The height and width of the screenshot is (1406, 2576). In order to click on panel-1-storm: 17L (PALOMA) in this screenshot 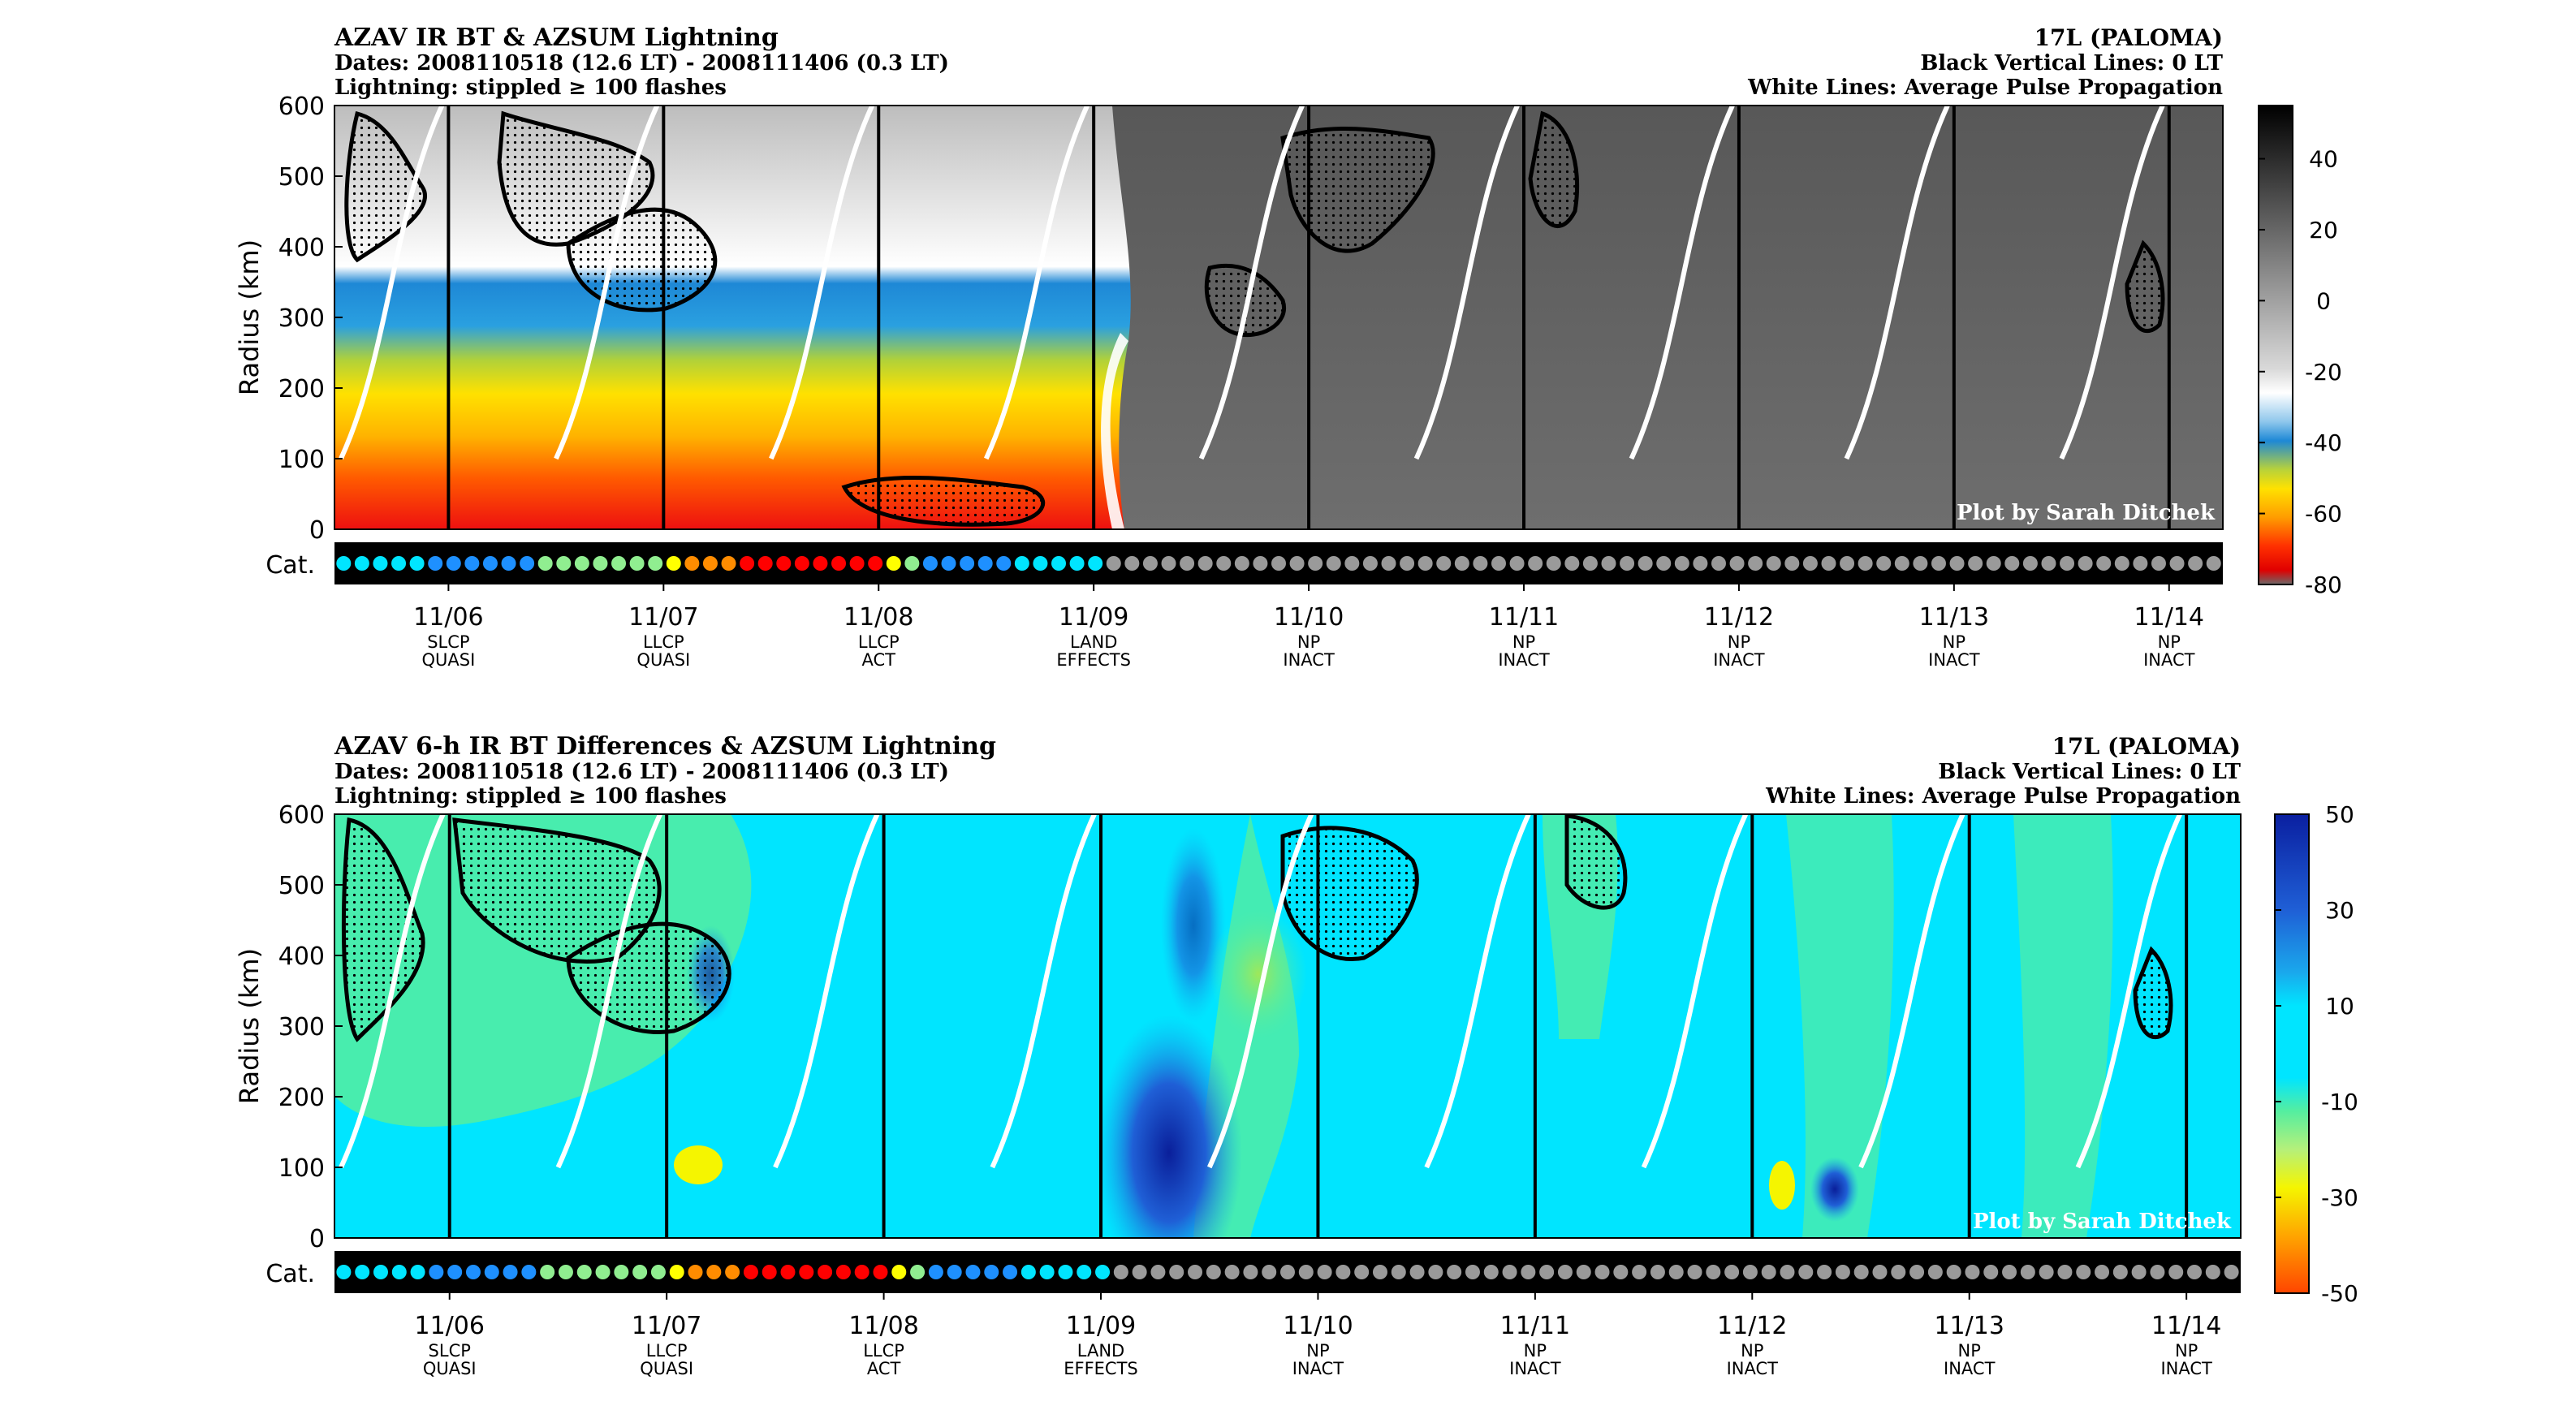, I will do `click(2128, 37)`.